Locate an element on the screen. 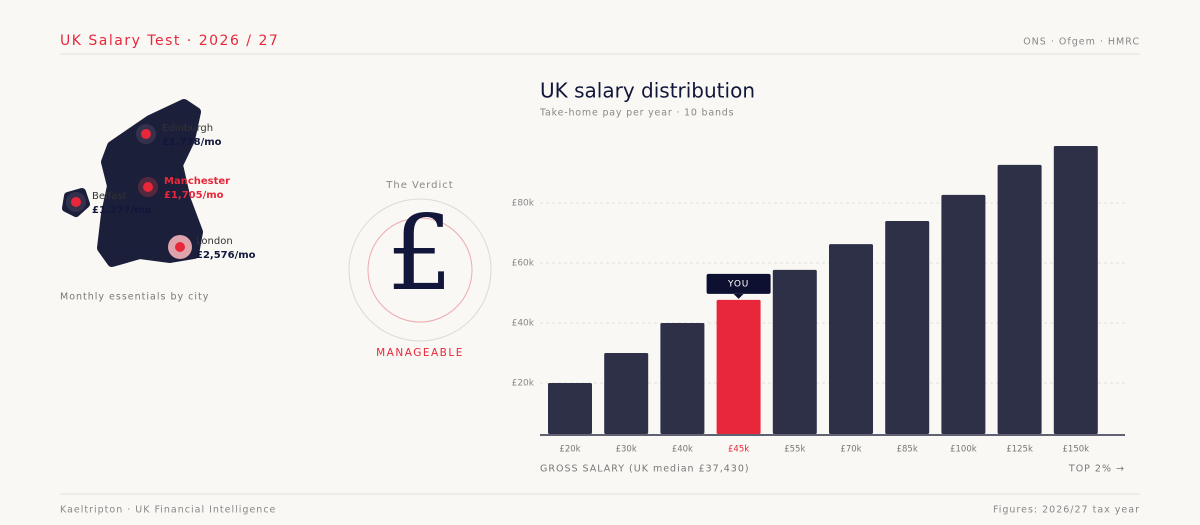 The image size is (1200, 525). you-tooltip-arrow is located at coordinates (738, 296).